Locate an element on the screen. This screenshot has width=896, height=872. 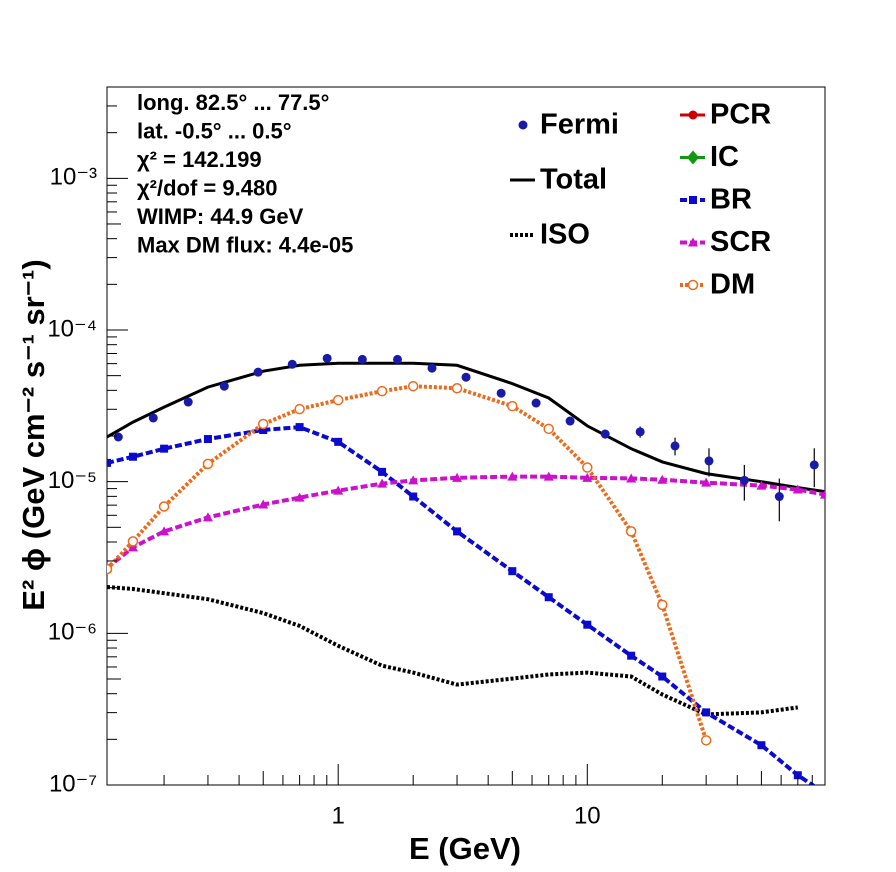
annotation: long. 82.5° ... 77.5° is located at coordinates (233, 102).